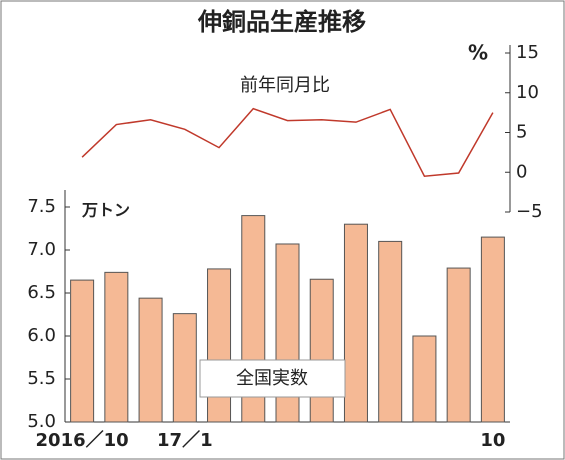 The width and height of the screenshot is (565, 460). I want to click on x-tick-label: 10, so click(492, 440).